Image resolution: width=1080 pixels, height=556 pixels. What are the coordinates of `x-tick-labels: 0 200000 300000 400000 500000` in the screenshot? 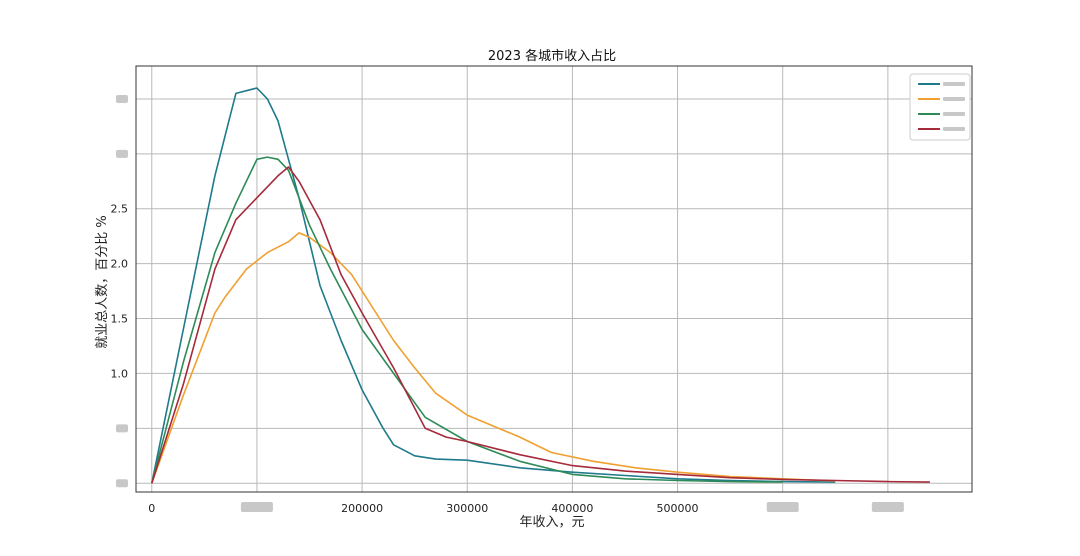 It's located at (526, 508).